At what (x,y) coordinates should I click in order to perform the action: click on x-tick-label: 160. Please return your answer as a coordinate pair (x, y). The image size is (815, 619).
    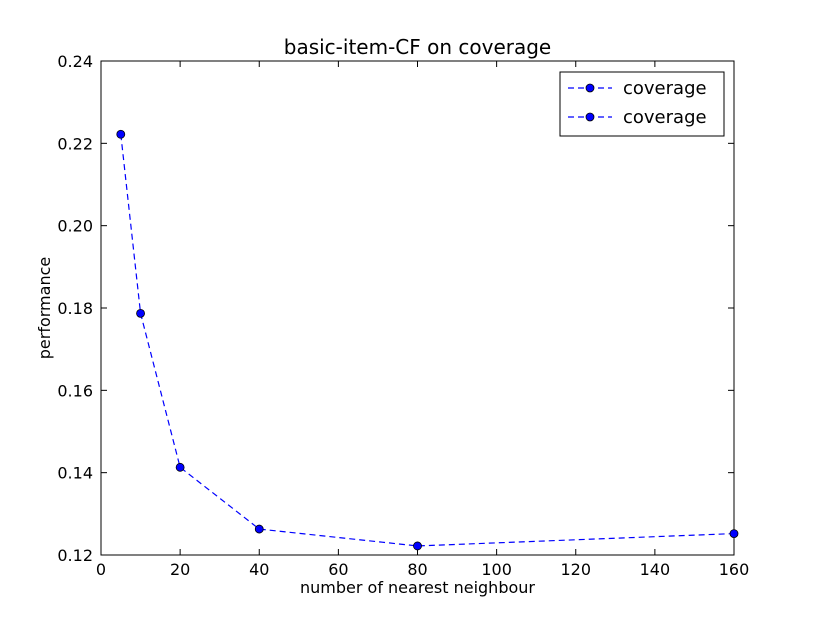
    Looking at the image, I should click on (734, 569).